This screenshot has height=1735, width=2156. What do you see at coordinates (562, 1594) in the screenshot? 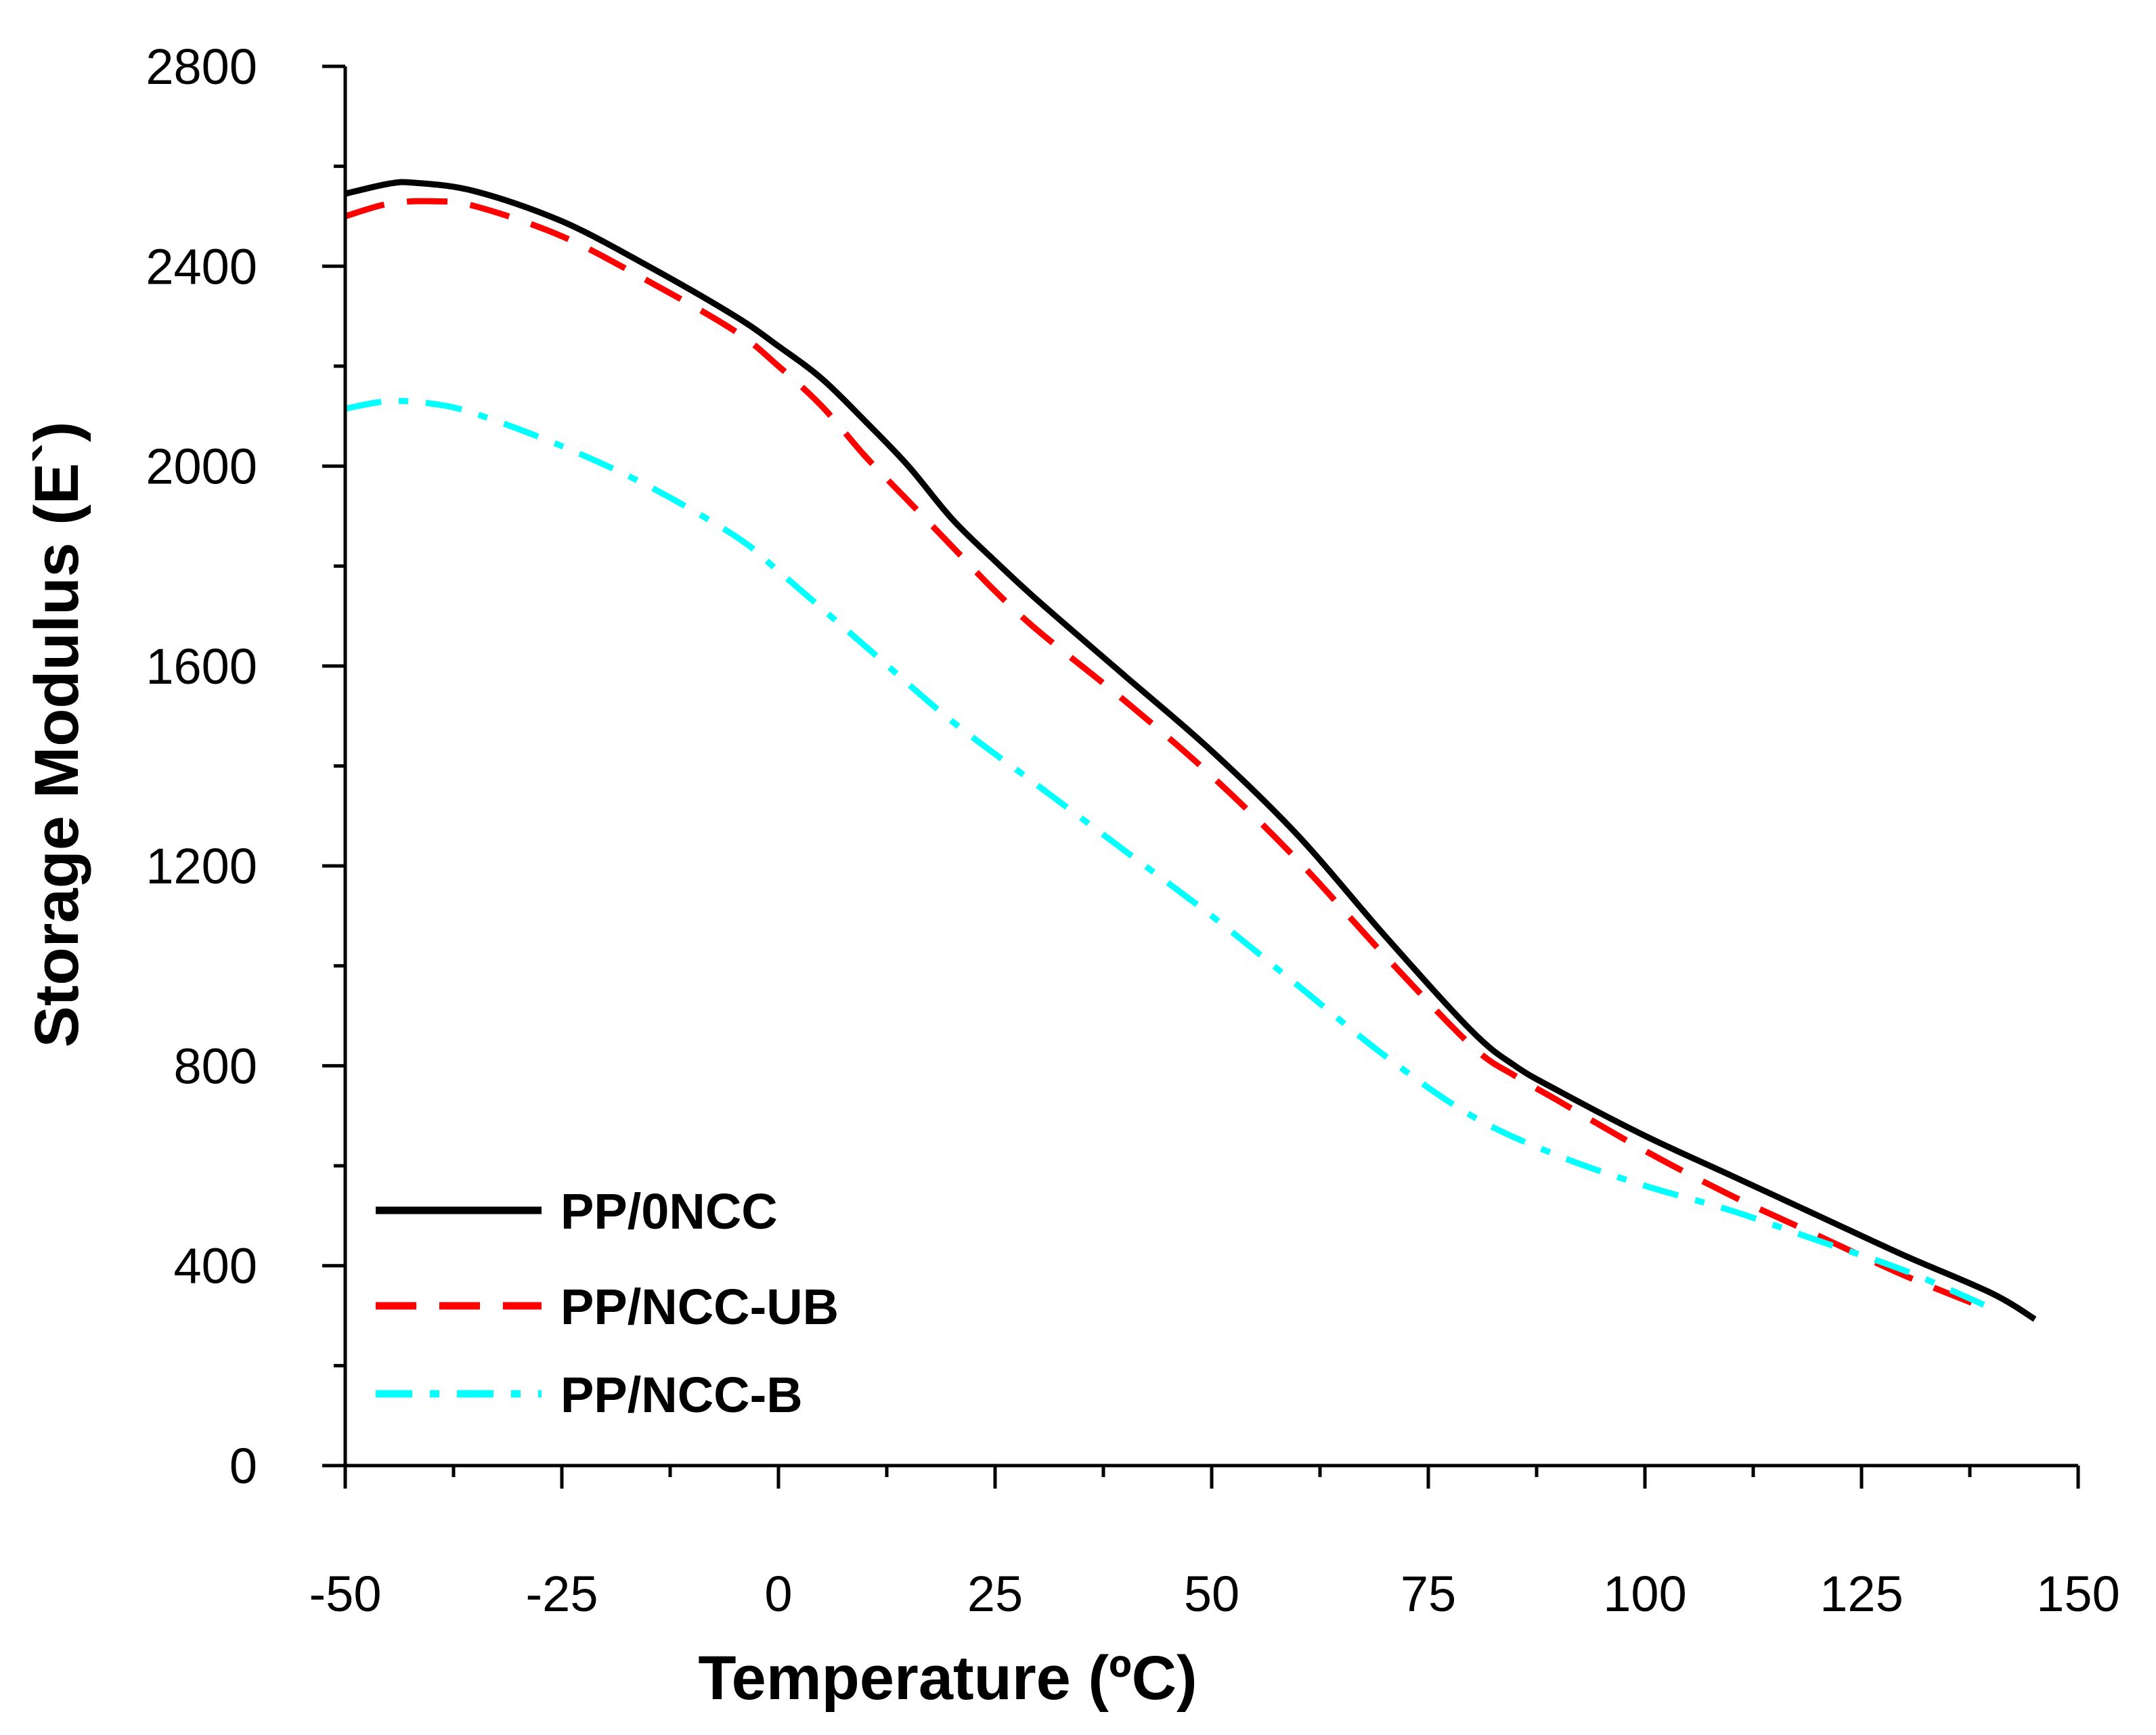
I see `x-tick-label: -25` at bounding box center [562, 1594].